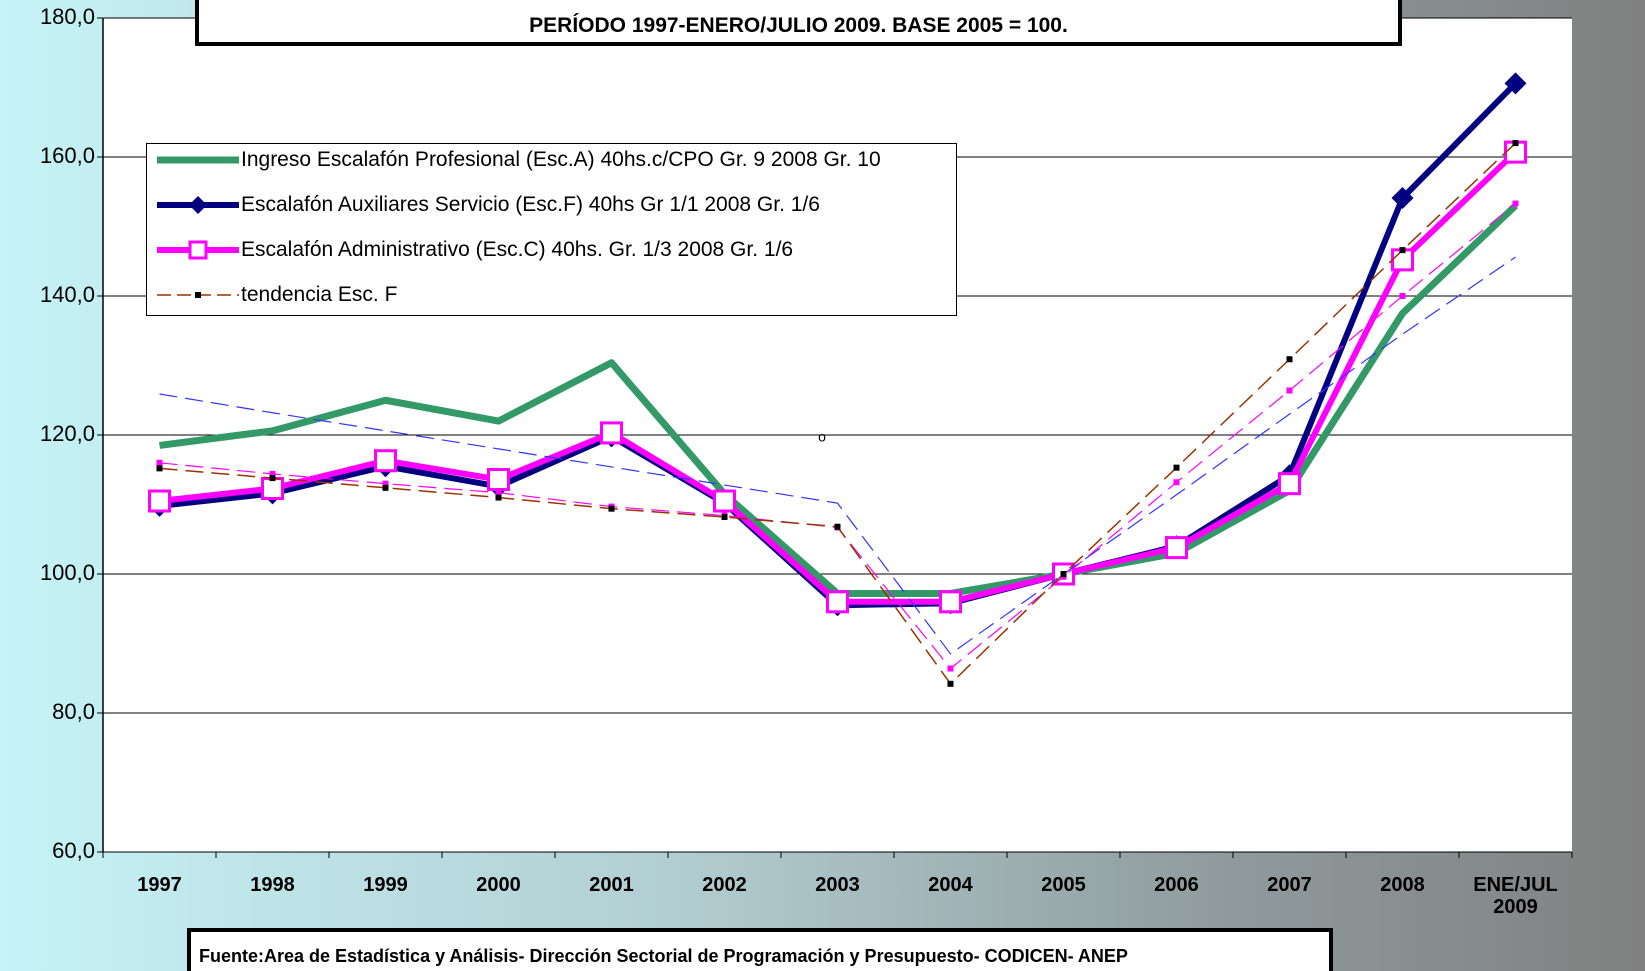 Image resolution: width=1645 pixels, height=971 pixels. Describe the element at coordinates (67, 572) in the screenshot. I see `y-tick-label: 100,0` at that location.